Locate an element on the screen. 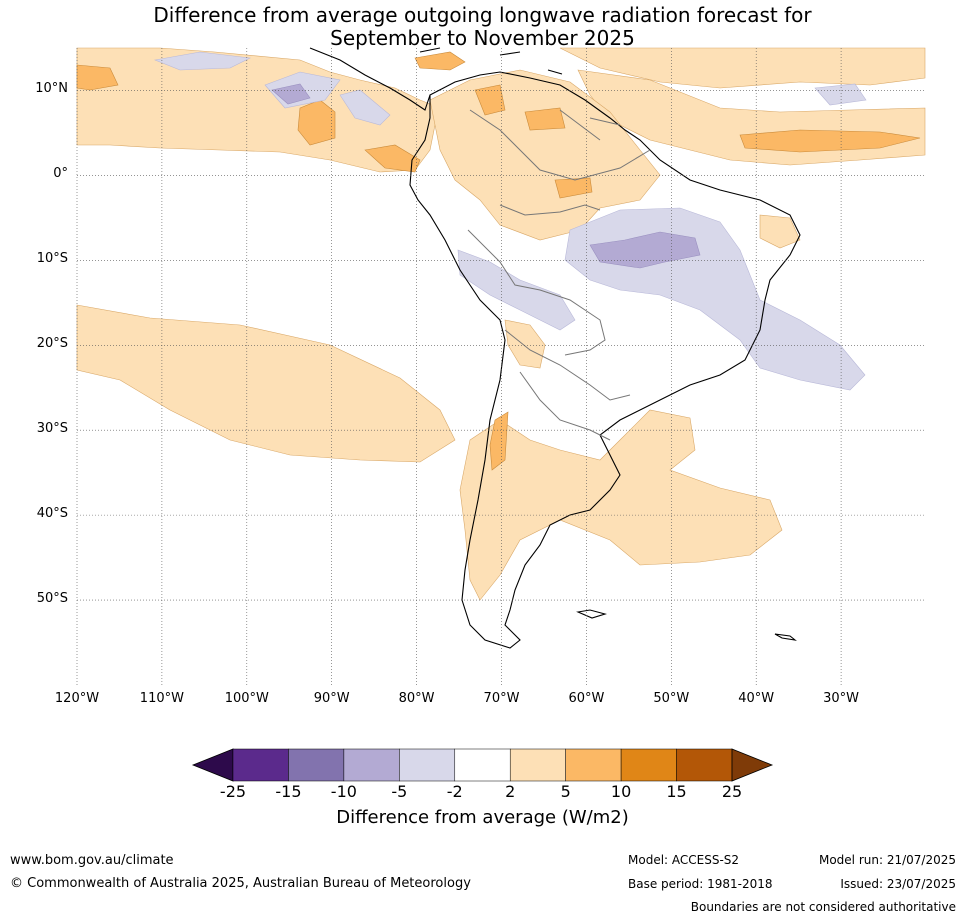 The width and height of the screenshot is (965, 919). southeast-pacific-warm is located at coordinates (266, 383).